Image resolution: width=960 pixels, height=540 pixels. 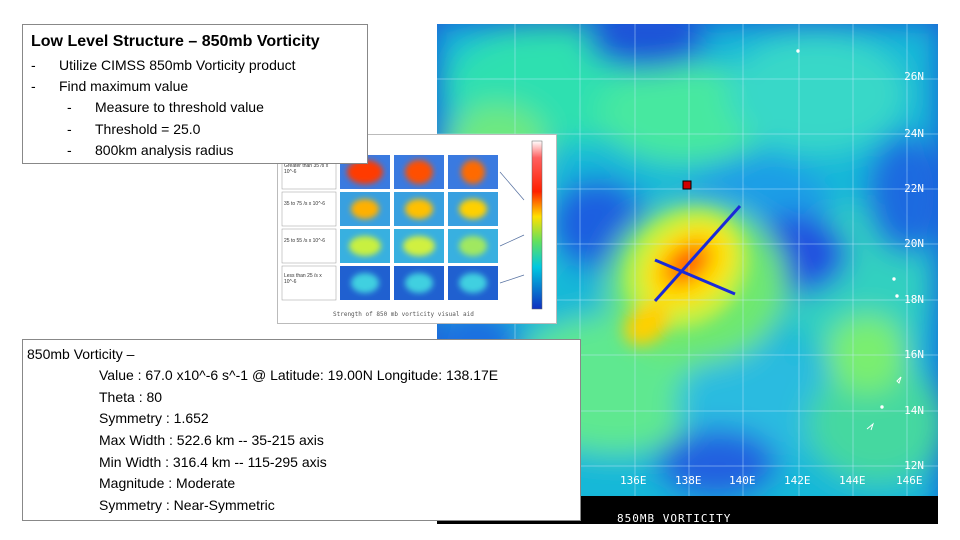 I want to click on map-title: 850MB VORTICITY, so click(x=674, y=518).